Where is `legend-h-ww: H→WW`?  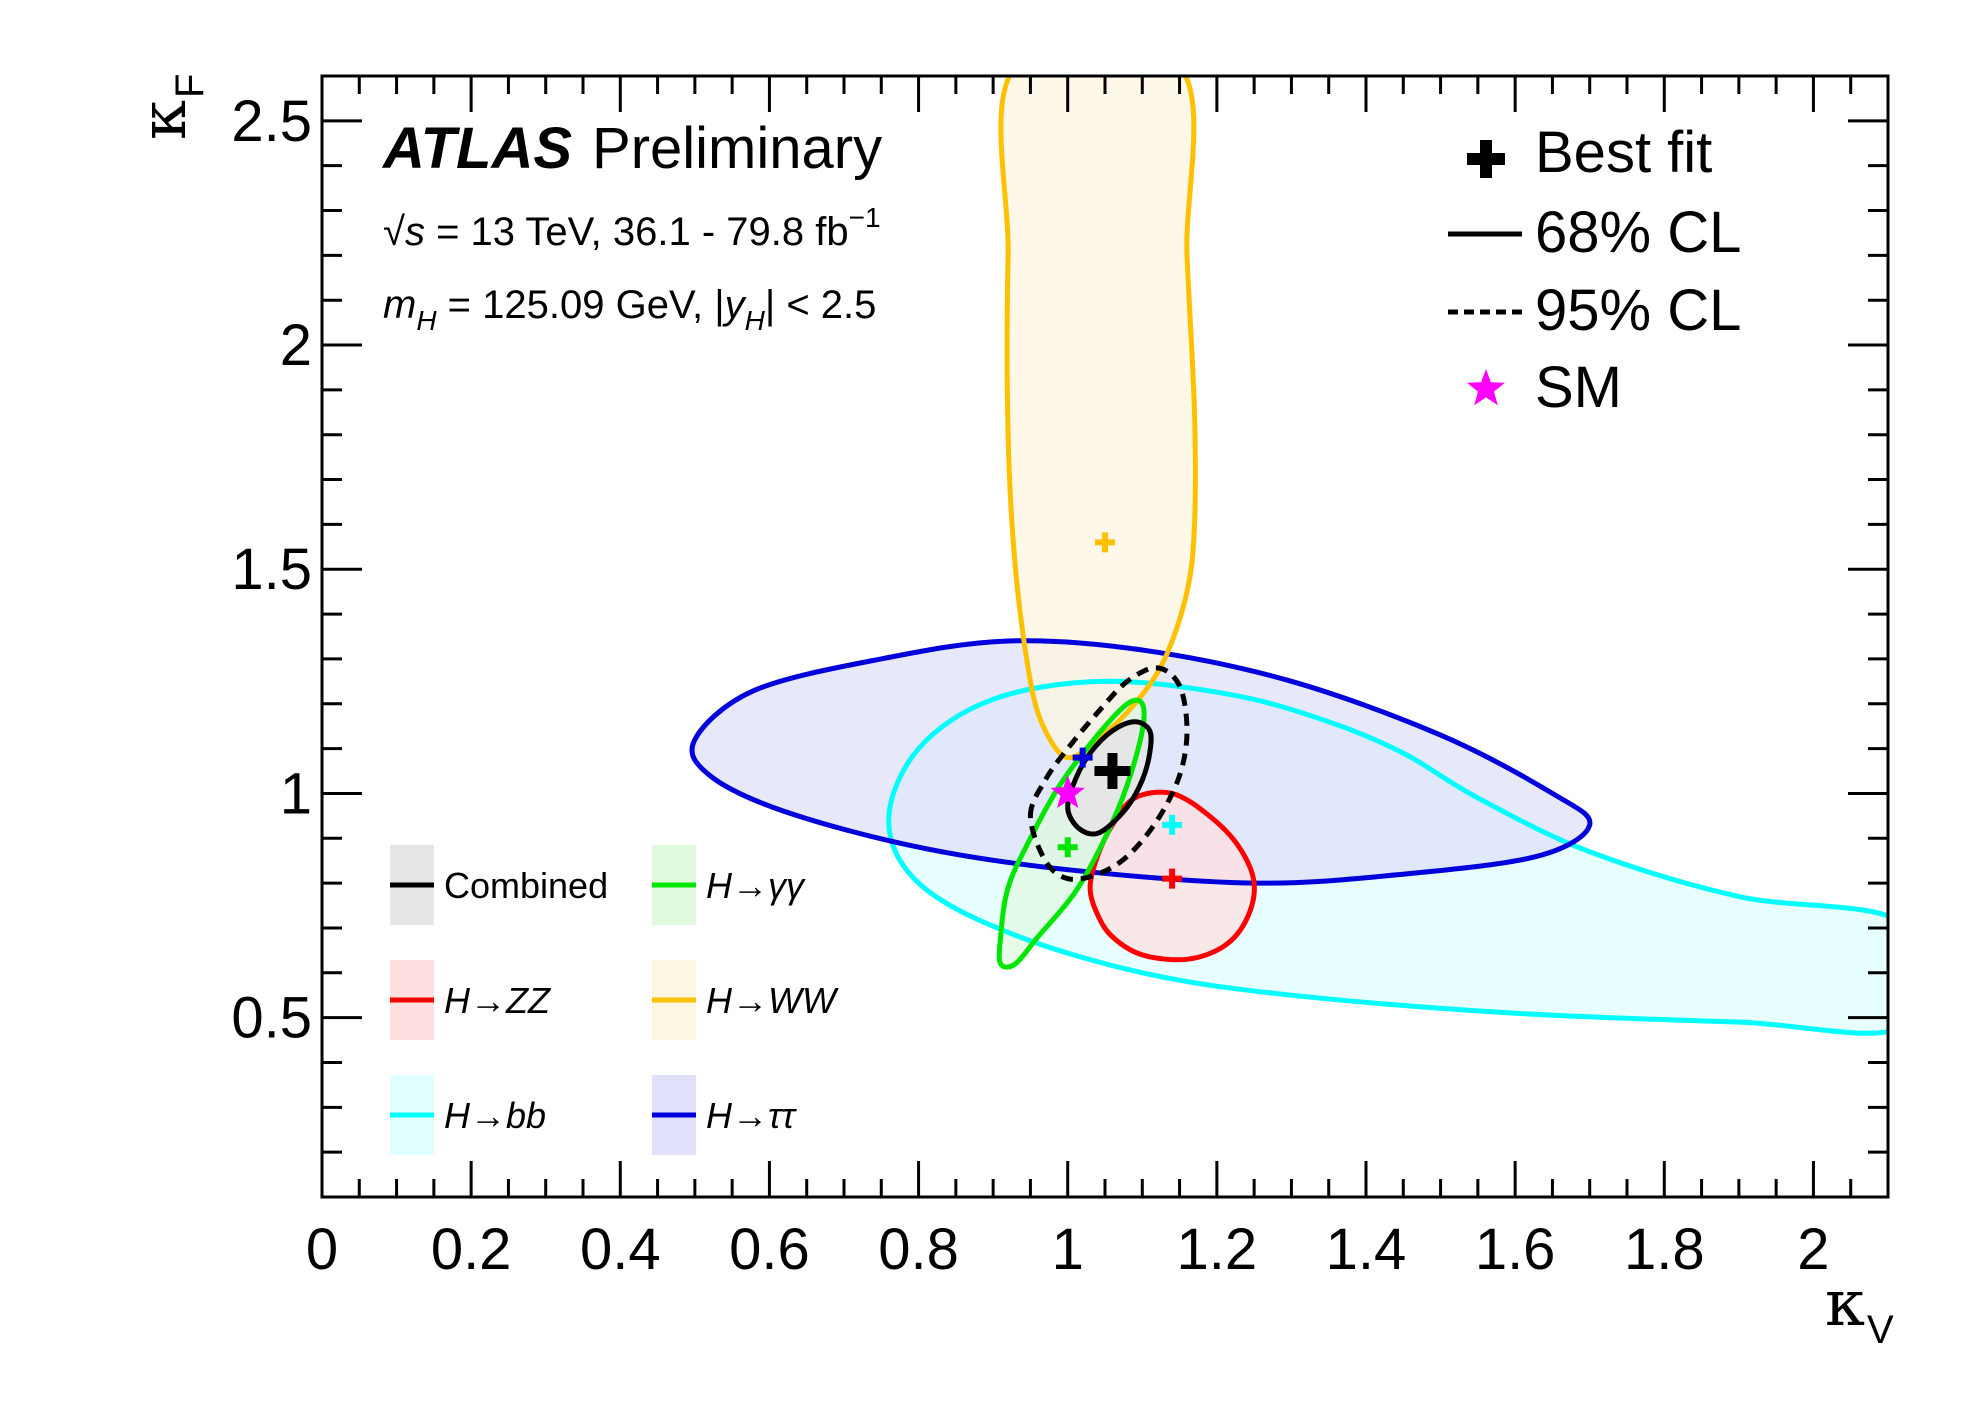 legend-h-ww: H→WW is located at coordinates (745, 1000).